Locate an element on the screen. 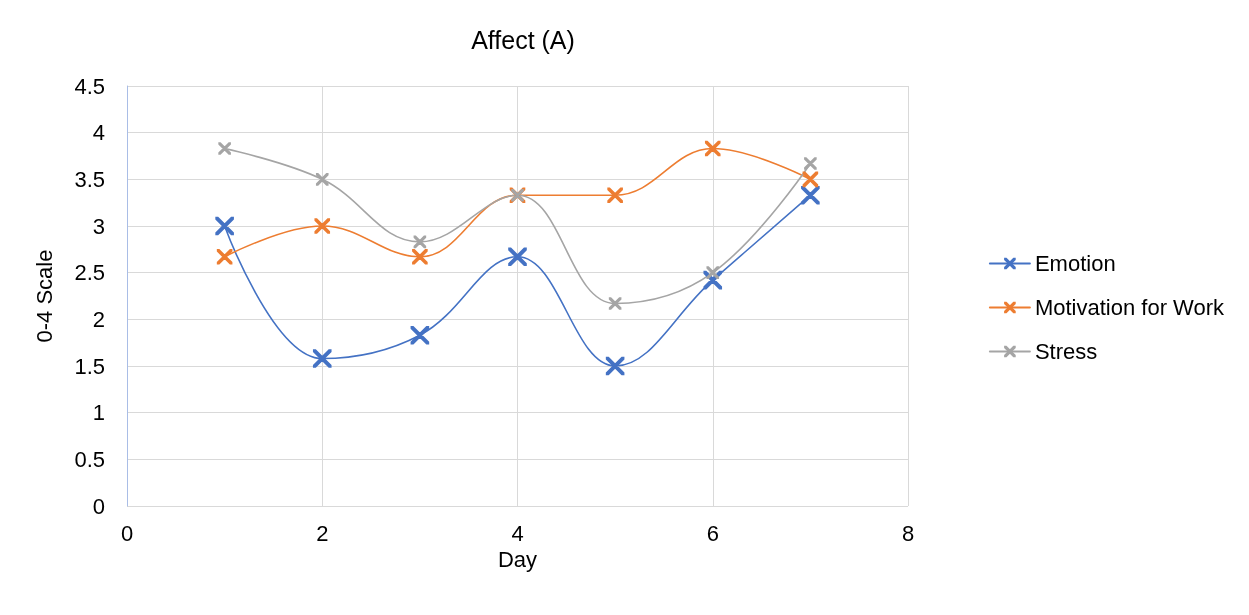  x-axis-title: Day is located at coordinates (517, 560).